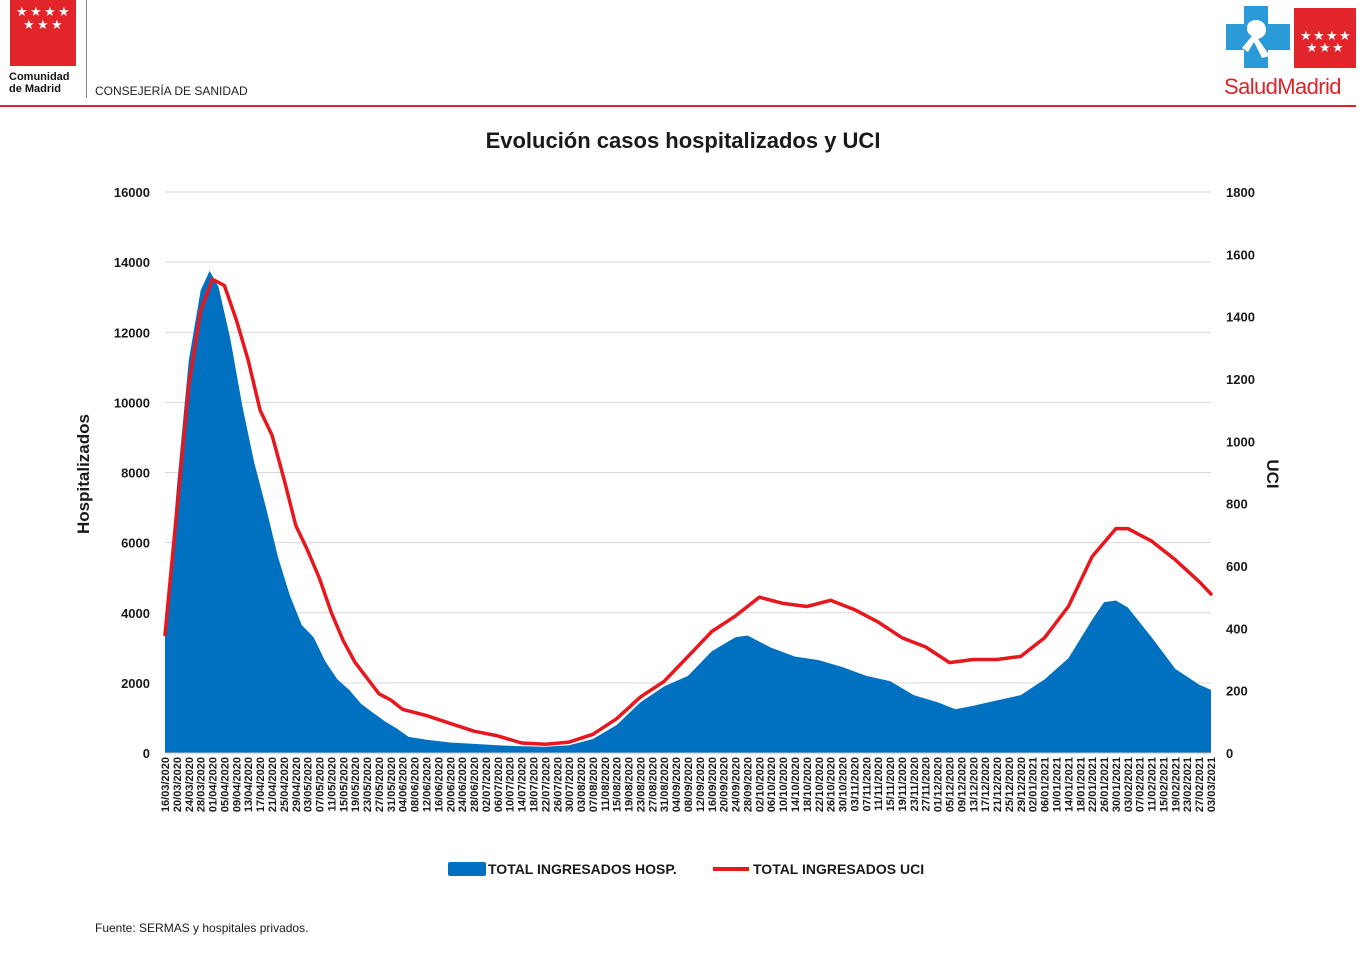 The height and width of the screenshot is (958, 1366). I want to click on x-tick-label: 23/05/2020, so click(368, 784).